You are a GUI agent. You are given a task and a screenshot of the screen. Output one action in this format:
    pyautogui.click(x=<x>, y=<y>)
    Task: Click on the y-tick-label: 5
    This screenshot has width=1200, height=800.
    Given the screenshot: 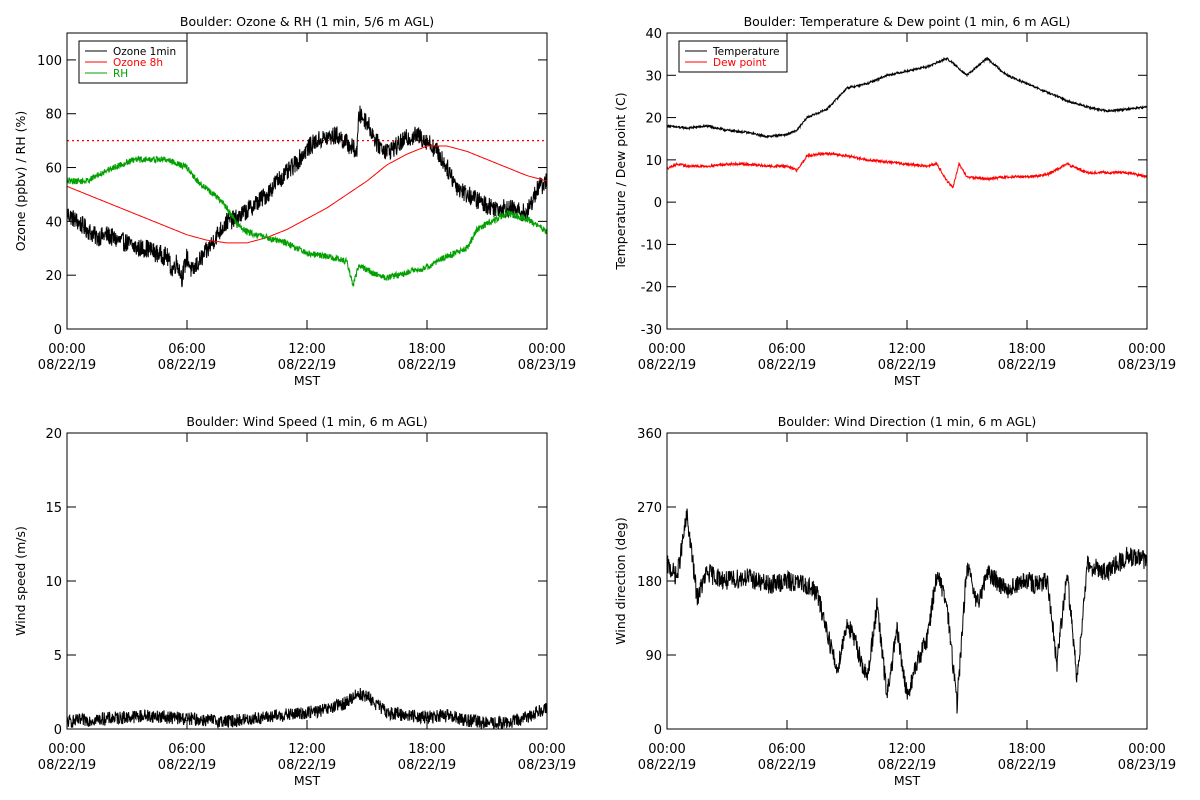 What is the action you would take?
    pyautogui.click(x=58, y=656)
    